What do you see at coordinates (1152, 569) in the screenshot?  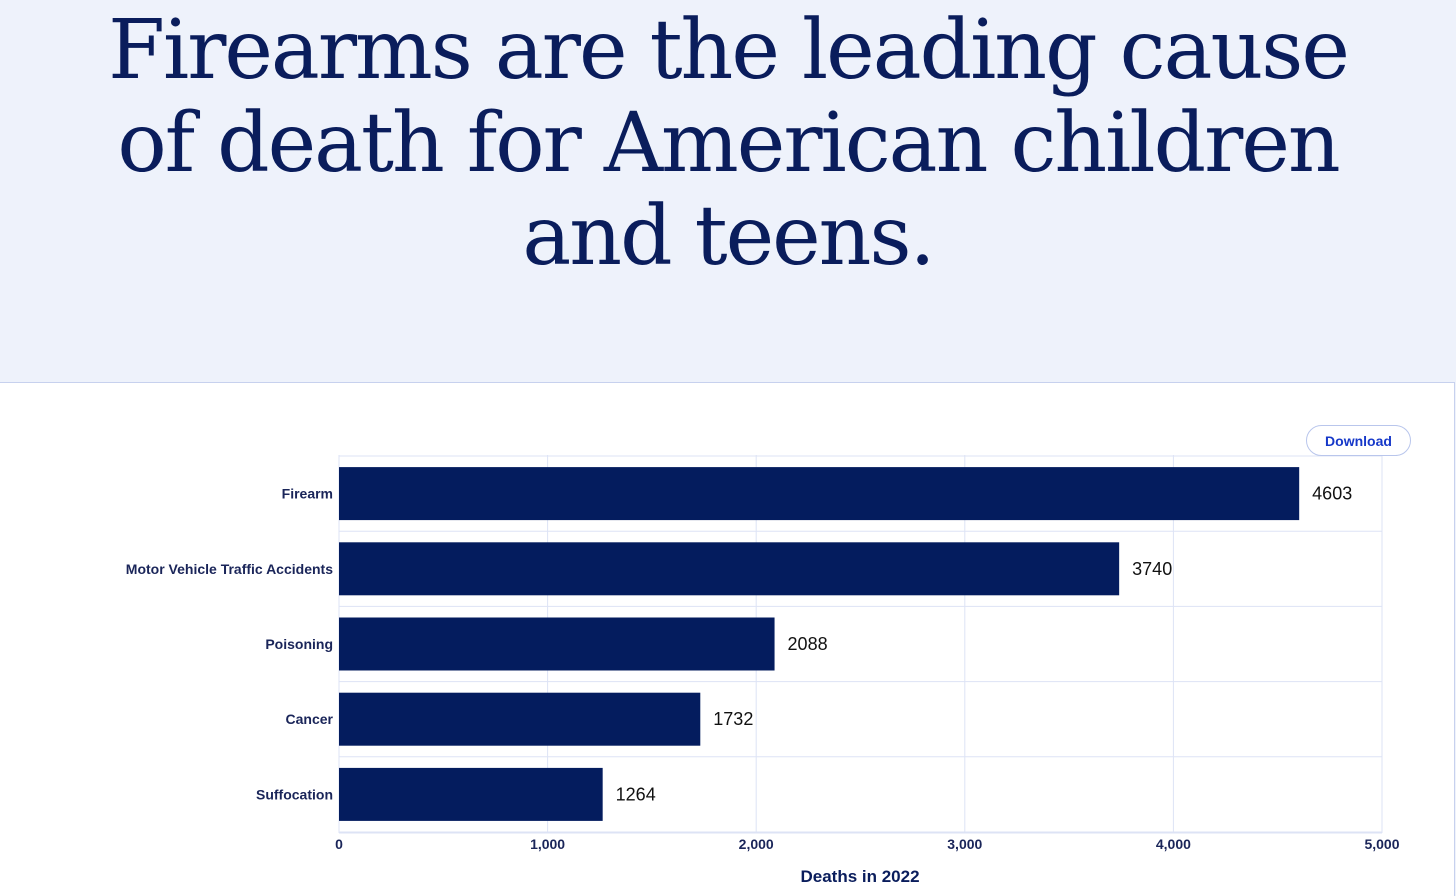 I see `data-label: 3740` at bounding box center [1152, 569].